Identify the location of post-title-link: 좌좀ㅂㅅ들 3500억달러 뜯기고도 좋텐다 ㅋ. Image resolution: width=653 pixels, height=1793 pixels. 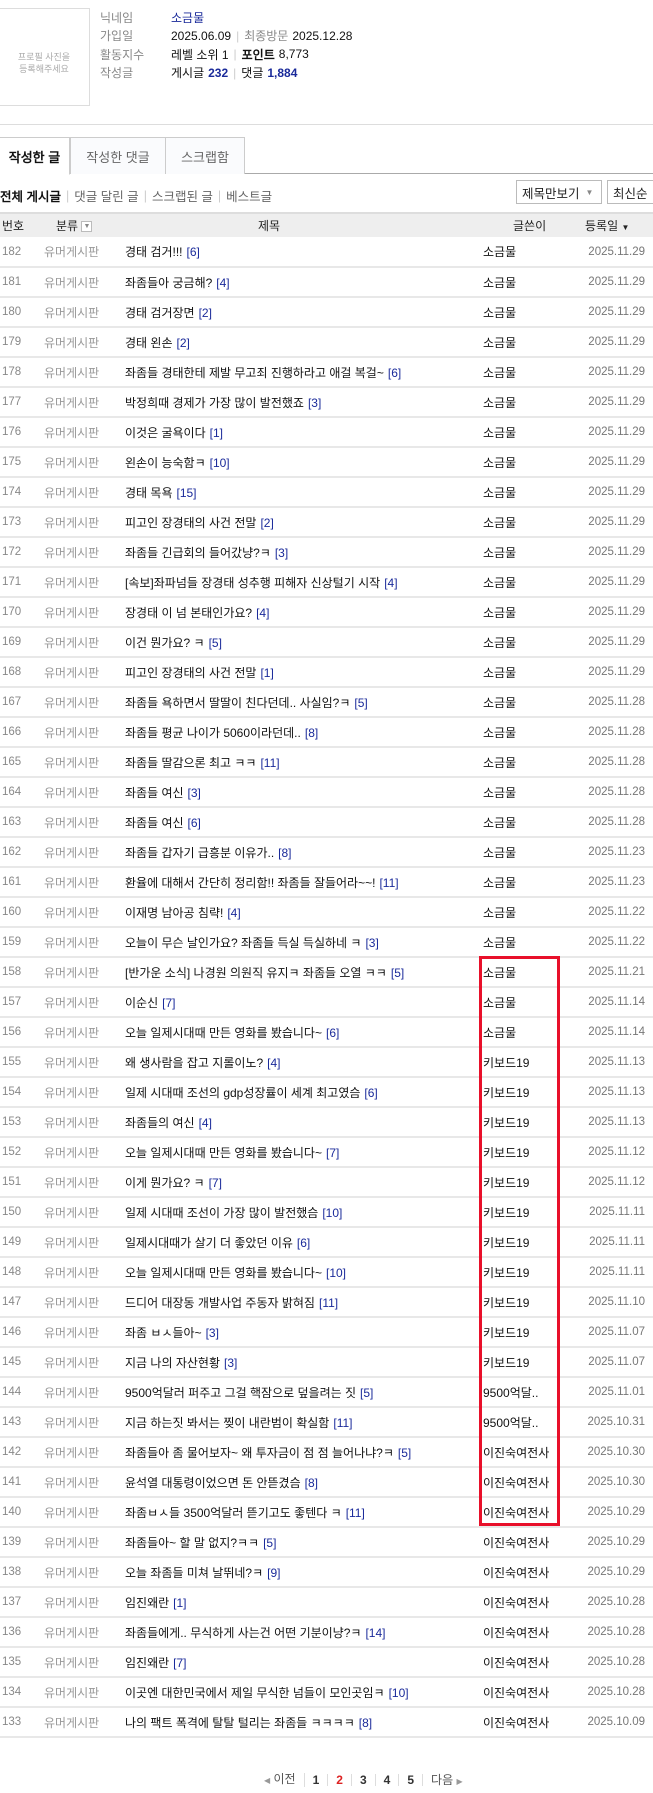
(233, 1512).